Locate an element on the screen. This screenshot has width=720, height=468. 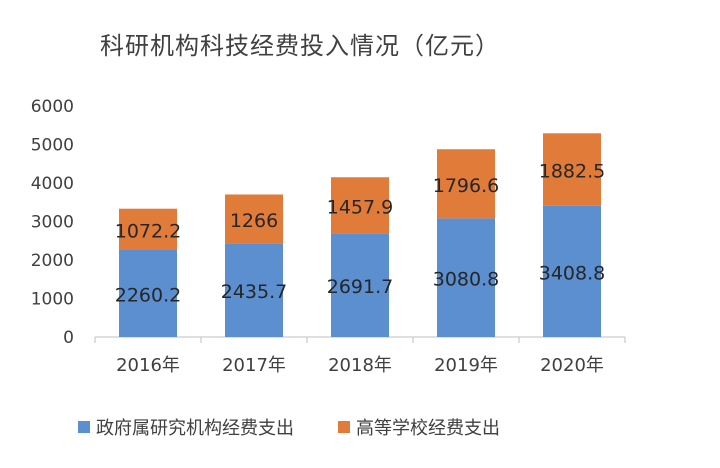
y-tick-label: 5000 is located at coordinates (52, 146).